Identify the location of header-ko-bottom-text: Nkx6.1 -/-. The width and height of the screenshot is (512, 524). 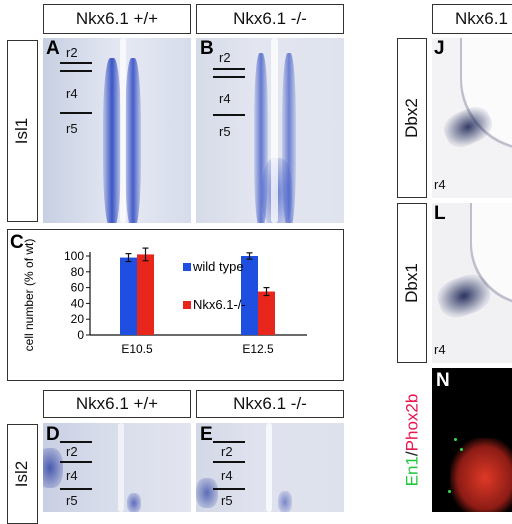
(270, 403).